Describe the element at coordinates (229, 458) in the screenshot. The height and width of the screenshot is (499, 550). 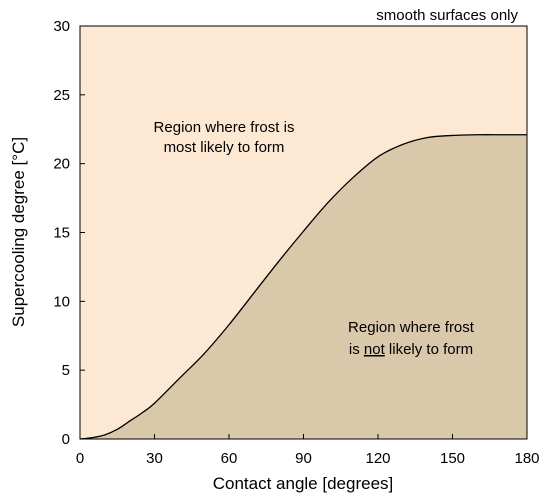
I see `x-tick-label: 60` at that location.